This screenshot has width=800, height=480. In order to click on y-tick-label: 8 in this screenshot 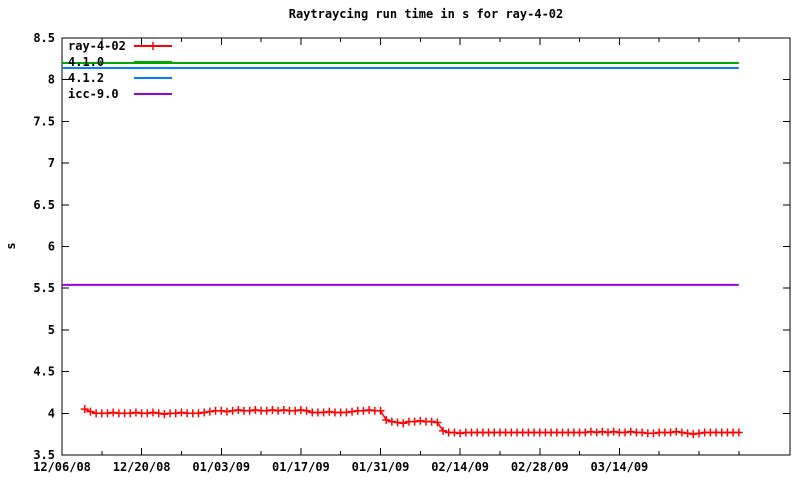, I will do `click(51, 80)`.